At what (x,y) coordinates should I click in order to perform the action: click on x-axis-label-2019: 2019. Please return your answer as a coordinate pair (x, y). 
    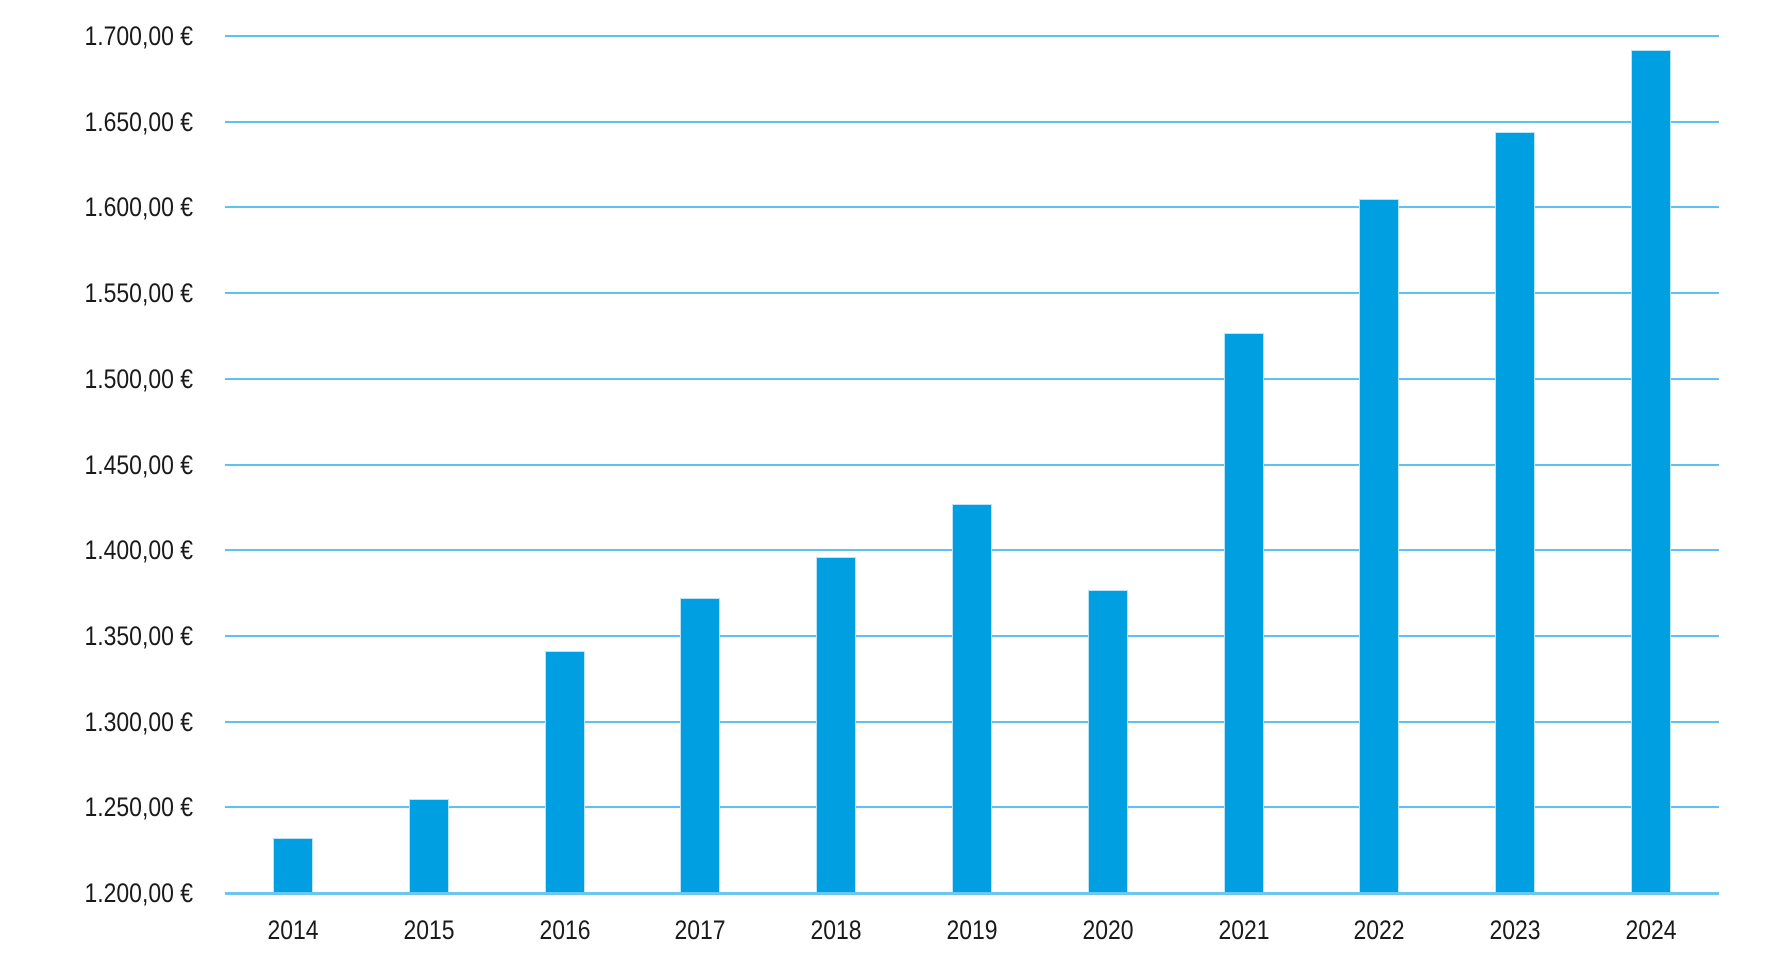
    Looking at the image, I should click on (972, 930).